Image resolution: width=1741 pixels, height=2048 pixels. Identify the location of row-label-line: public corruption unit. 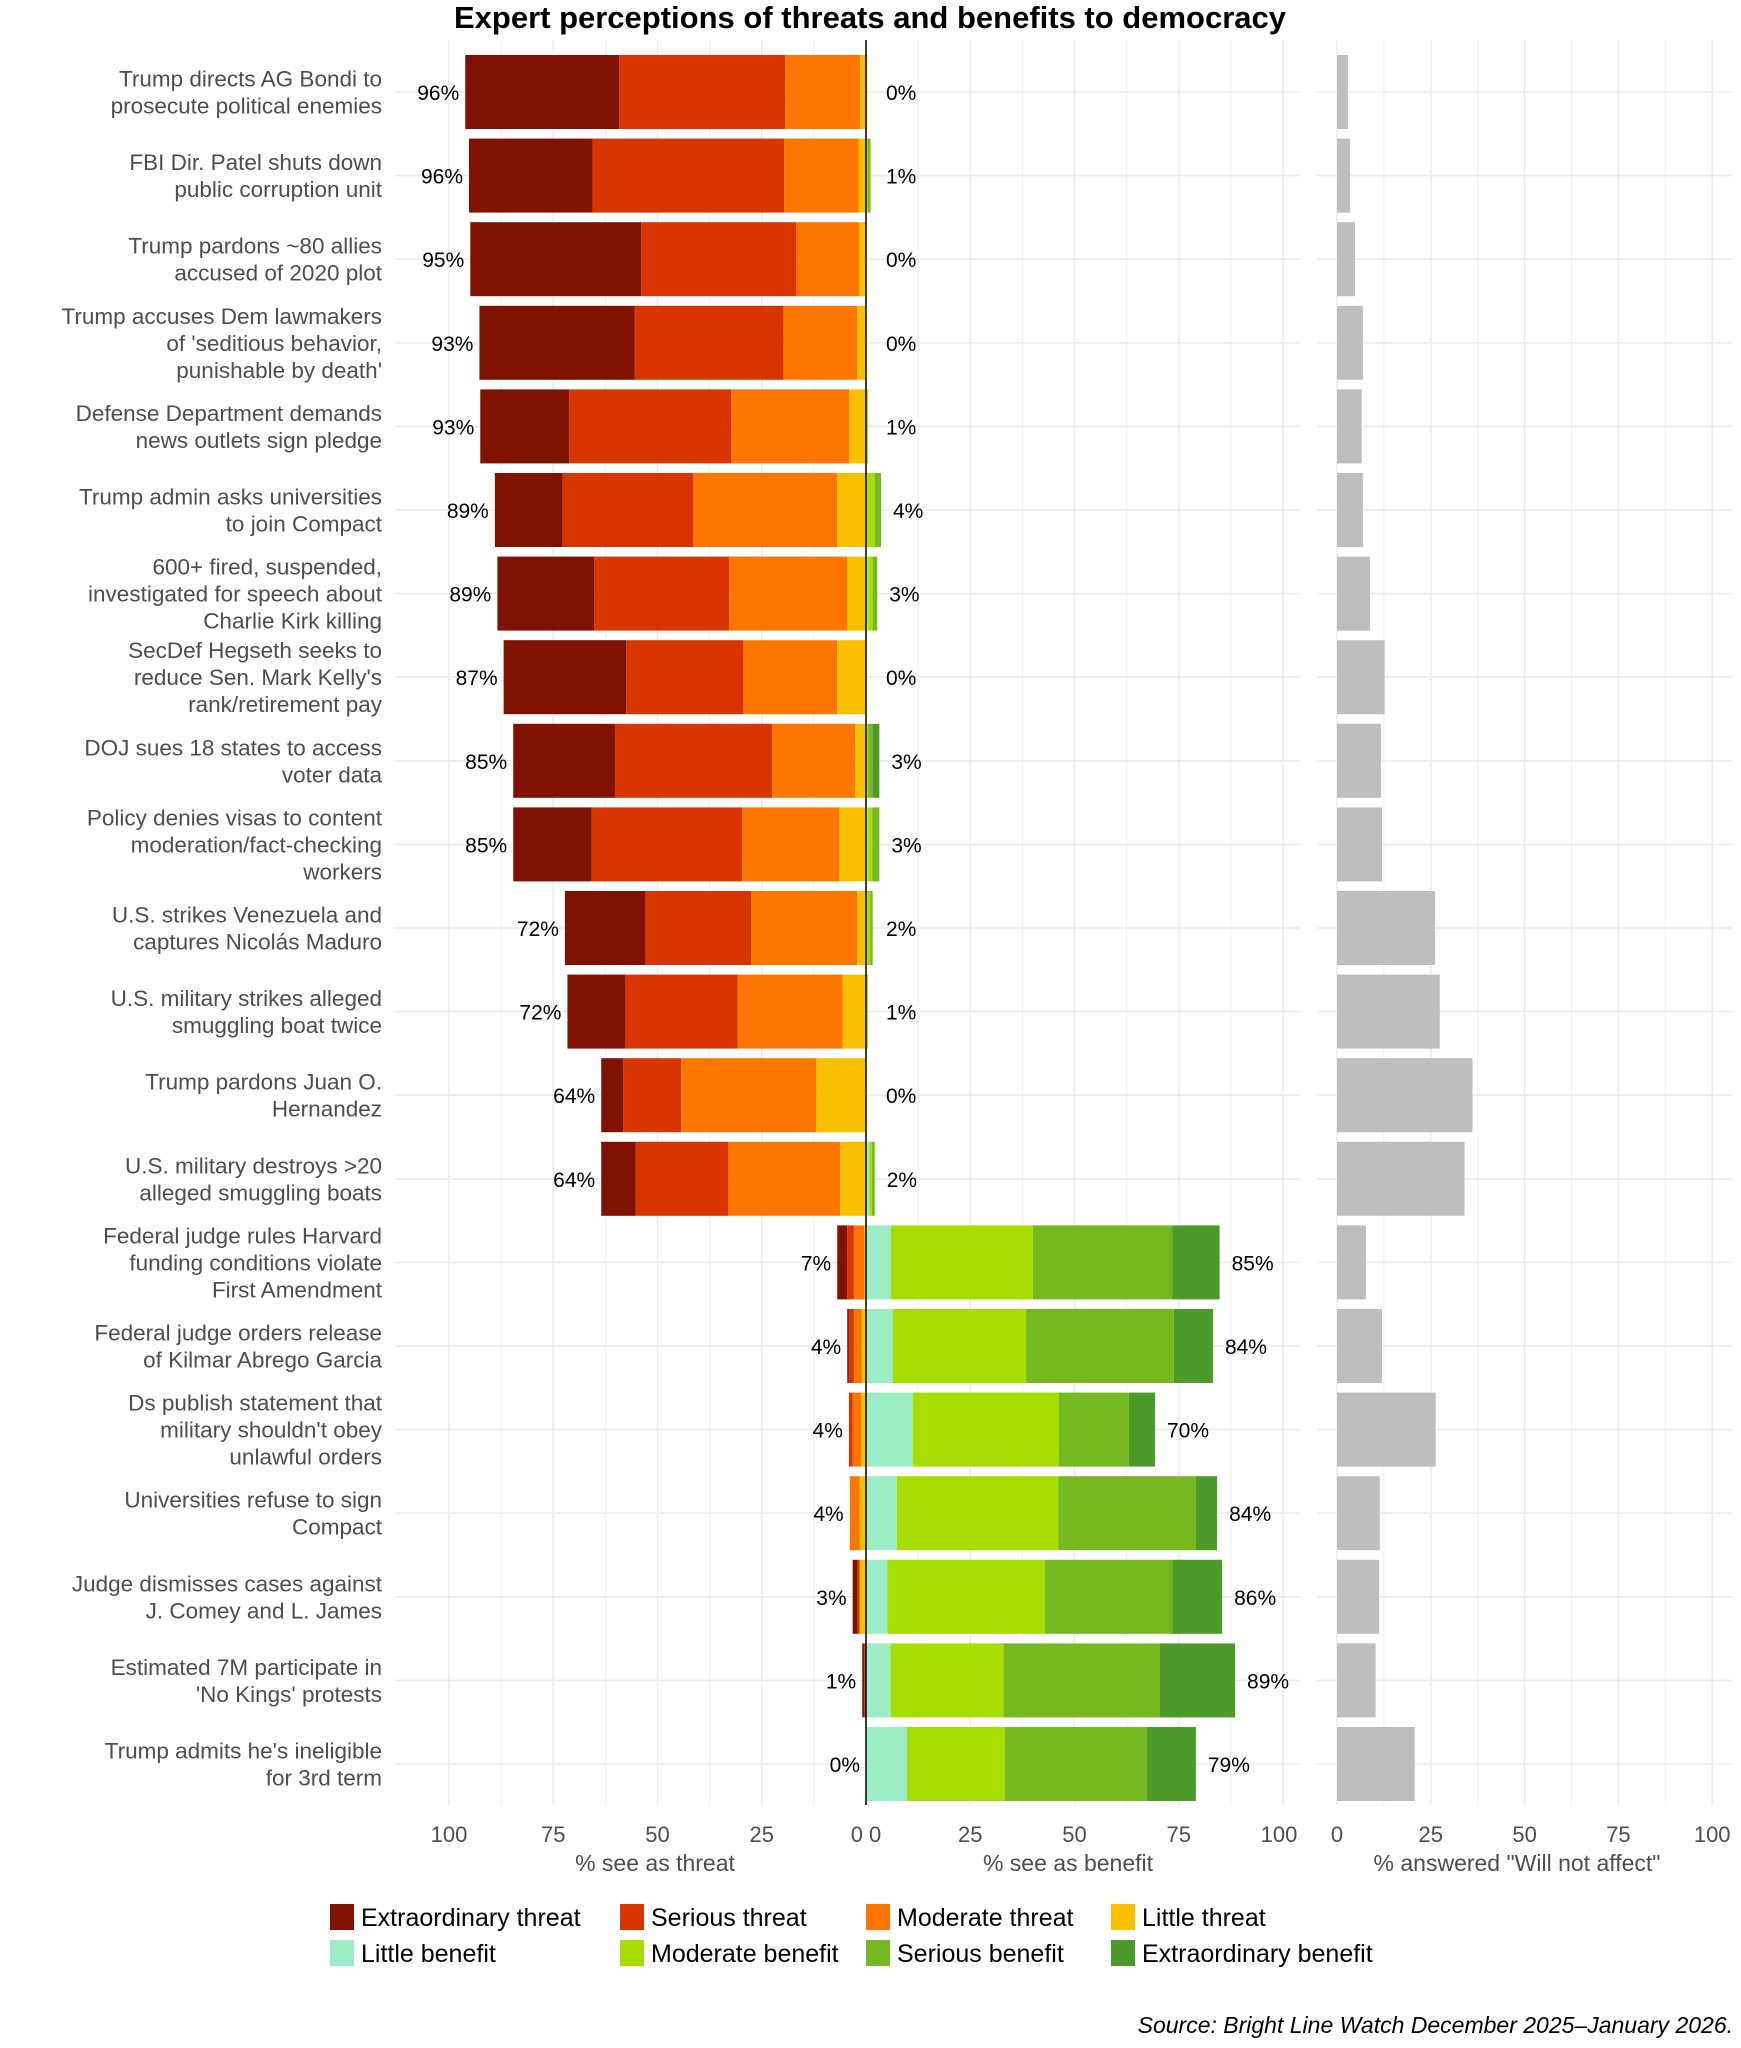
(278, 189).